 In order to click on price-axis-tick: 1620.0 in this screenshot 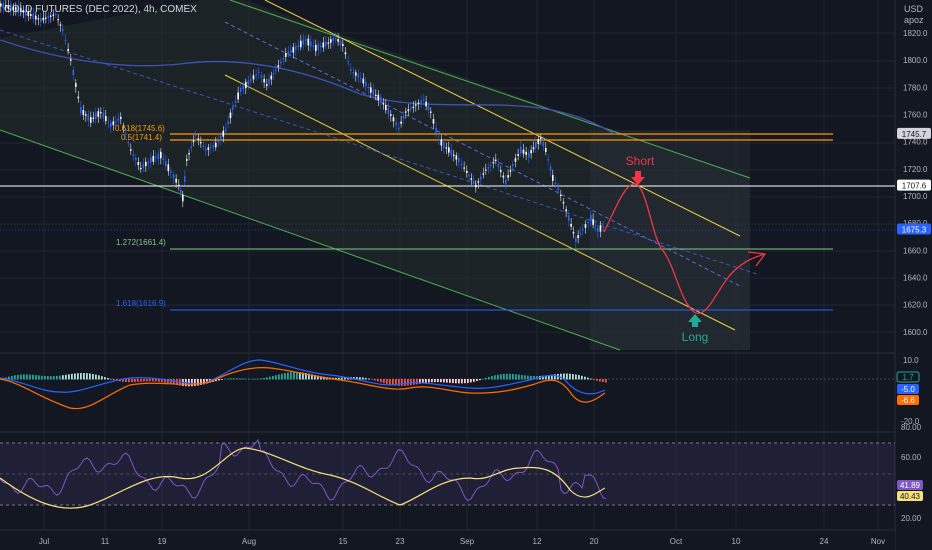, I will do `click(915, 305)`.